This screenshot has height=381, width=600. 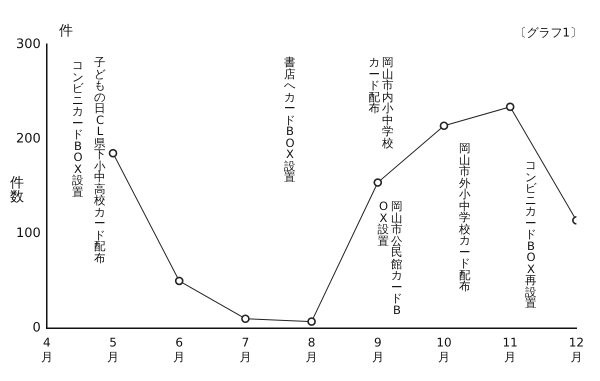 What do you see at coordinates (100, 159) in the screenshot?
I see `text: 子どもの日CL県下小中高校カード配布` at bounding box center [100, 159].